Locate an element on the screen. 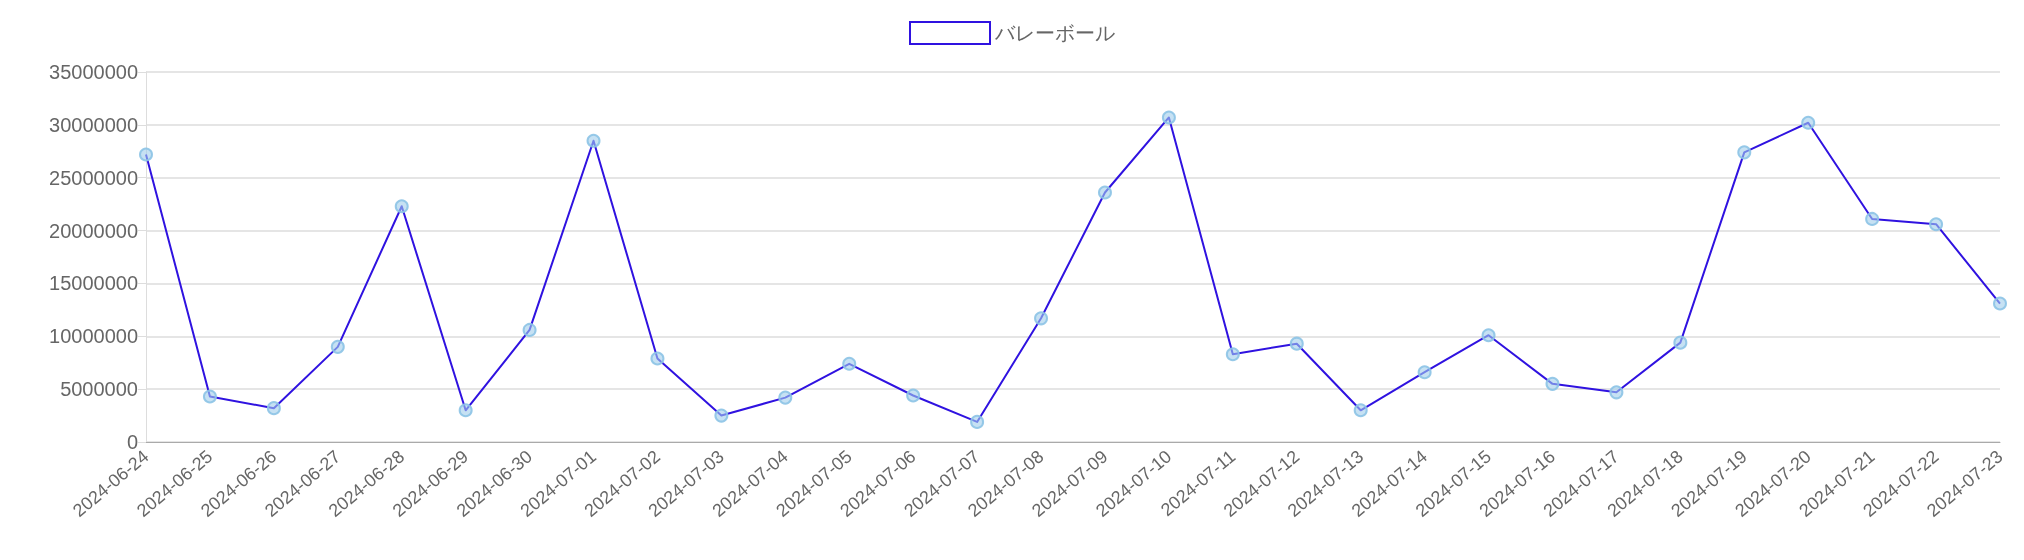  legend-label: バレーボール is located at coordinates (1054, 33).